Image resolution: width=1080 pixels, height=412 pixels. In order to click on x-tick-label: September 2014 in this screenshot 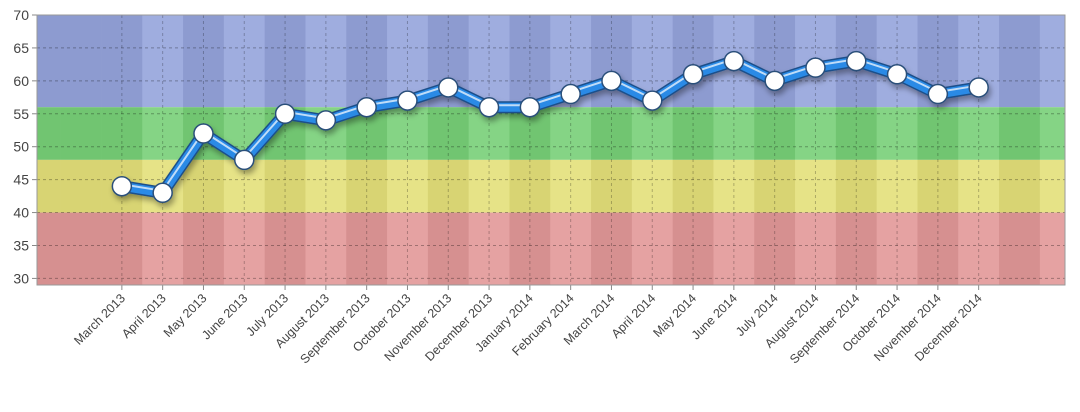, I will do `click(824, 328)`.